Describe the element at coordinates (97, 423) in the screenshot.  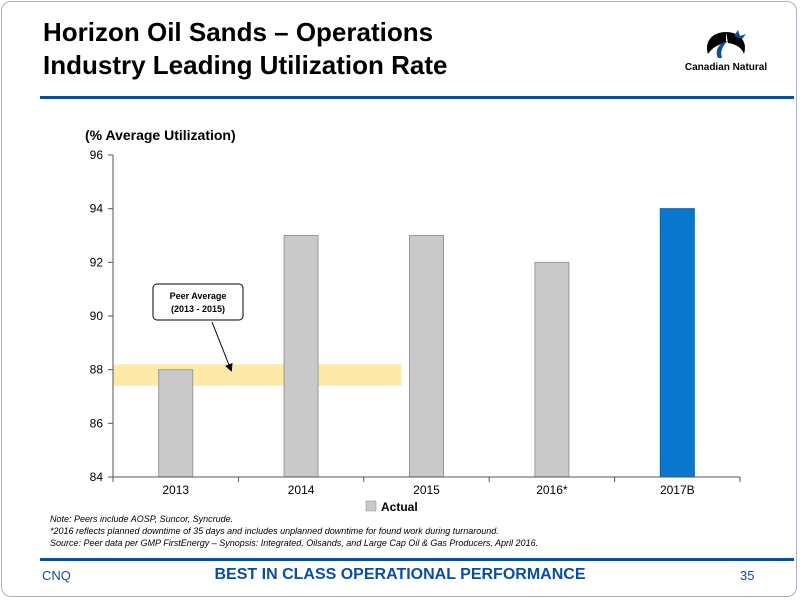
I see `y-tick-label: 86` at that location.